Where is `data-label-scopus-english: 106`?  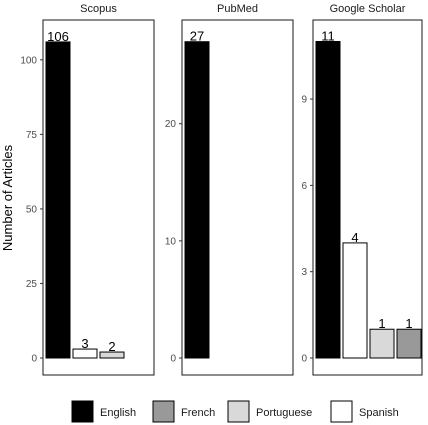
data-label-scopus-english: 106 is located at coordinates (58, 36).